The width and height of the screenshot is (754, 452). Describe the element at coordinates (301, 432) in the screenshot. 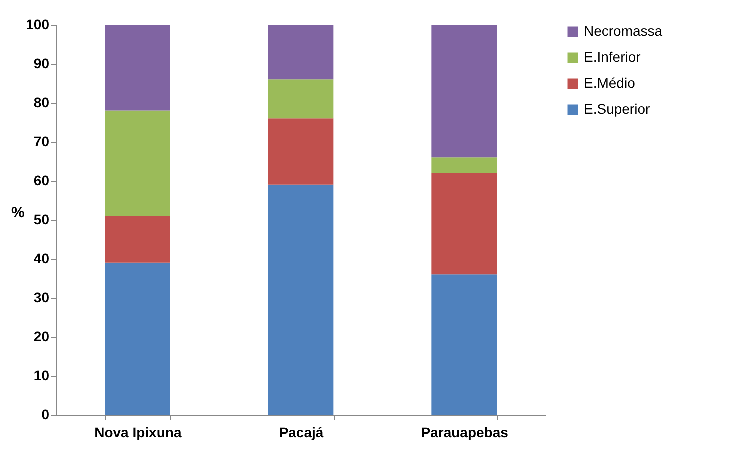

I see `x-tick-label: Pacajá` at that location.